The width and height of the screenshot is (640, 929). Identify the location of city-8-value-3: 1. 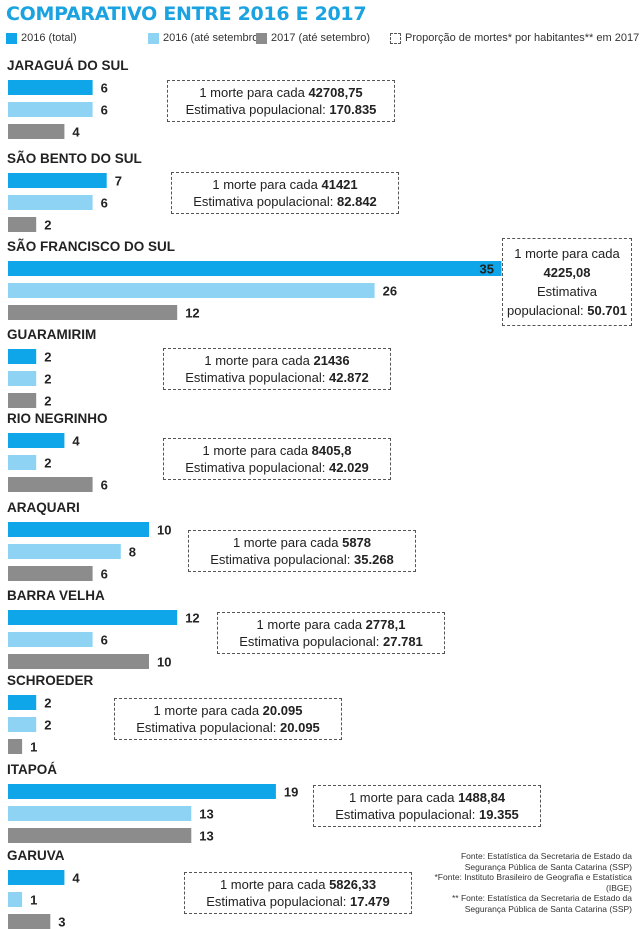
(33, 747).